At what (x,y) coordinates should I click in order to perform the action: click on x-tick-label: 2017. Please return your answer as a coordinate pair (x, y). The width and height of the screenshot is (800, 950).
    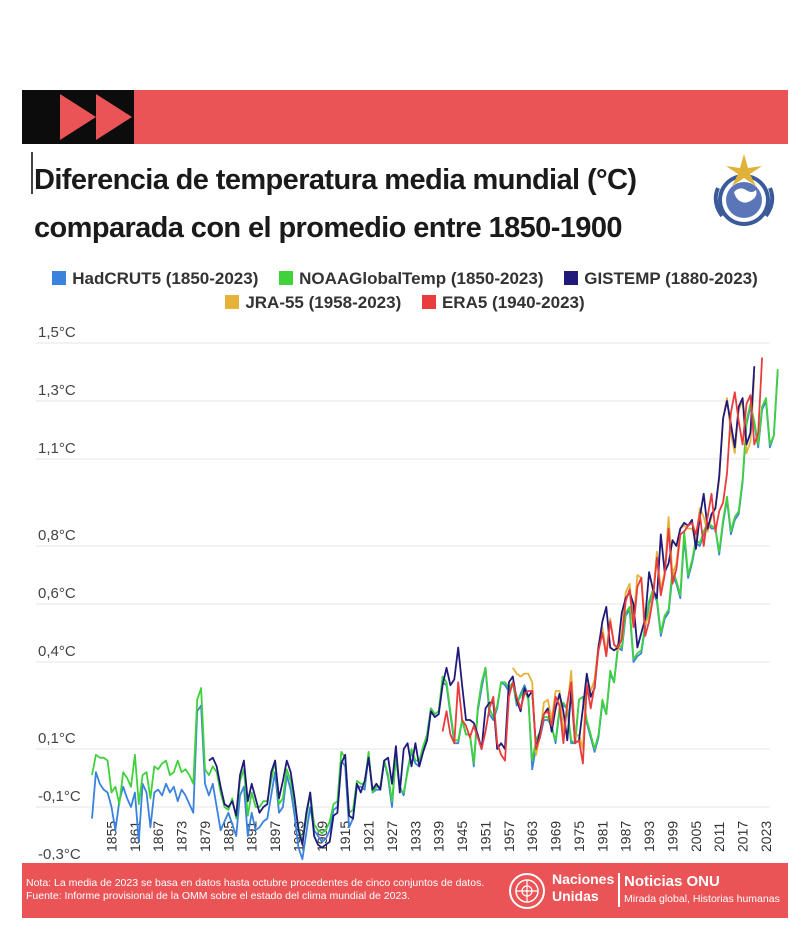
    Looking at the image, I should click on (743, 836).